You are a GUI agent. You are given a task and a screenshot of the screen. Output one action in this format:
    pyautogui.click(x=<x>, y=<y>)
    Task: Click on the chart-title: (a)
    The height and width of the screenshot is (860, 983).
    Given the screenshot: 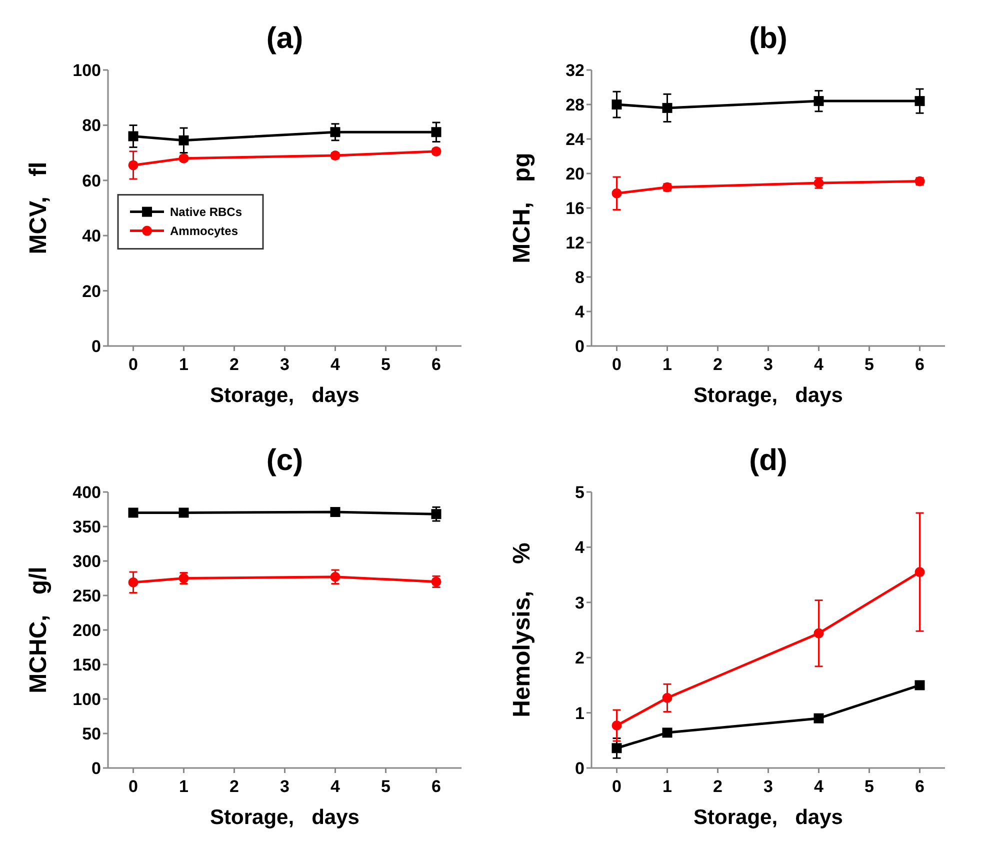 What is the action you would take?
    pyautogui.click(x=285, y=38)
    